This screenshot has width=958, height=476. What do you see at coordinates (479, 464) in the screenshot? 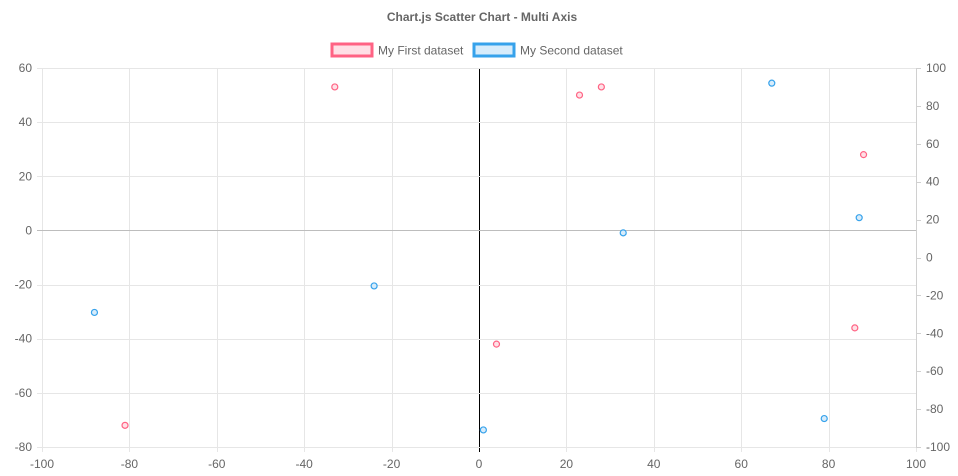
I see `x-tick-label: 0` at bounding box center [479, 464].